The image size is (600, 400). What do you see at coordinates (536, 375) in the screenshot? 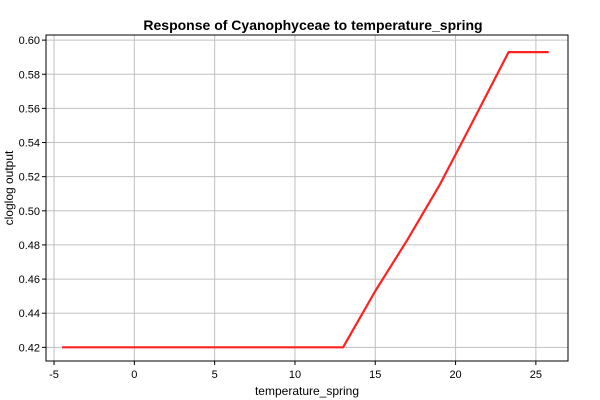
I see `x-tick-label: 25` at bounding box center [536, 375].